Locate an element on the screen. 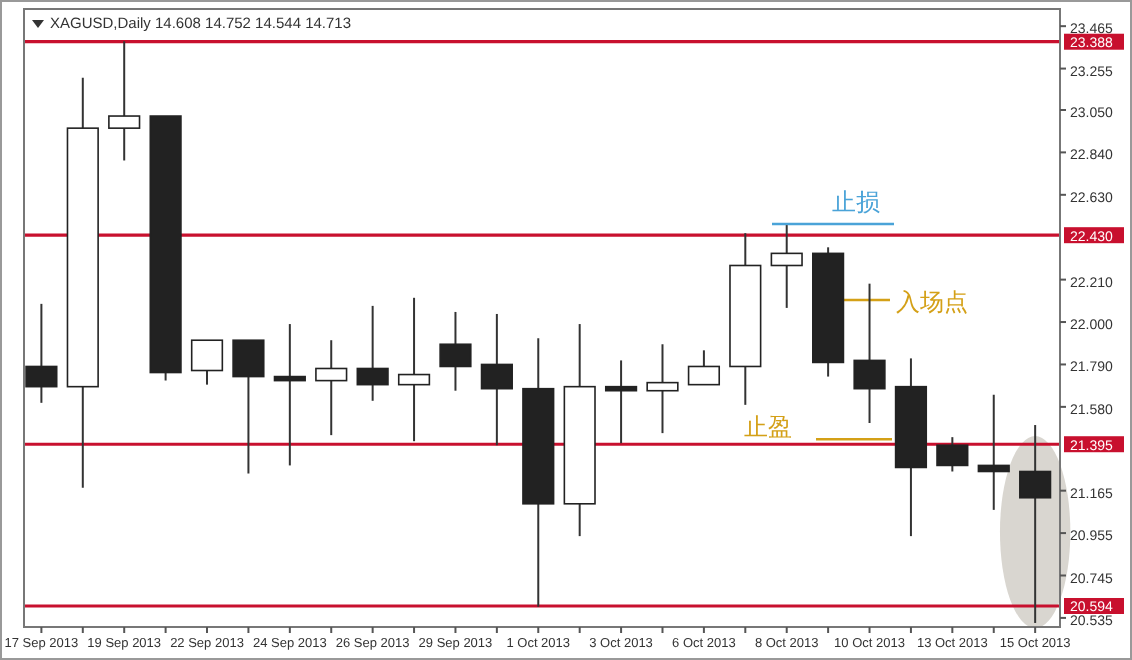 The image size is (1132, 660). annotation: 入场点 is located at coordinates (932, 302).